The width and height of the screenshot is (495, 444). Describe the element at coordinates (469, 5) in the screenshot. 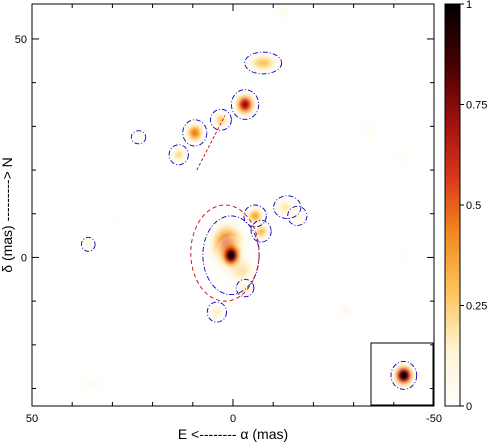

I see `colorbar-tick-label: 1` at that location.